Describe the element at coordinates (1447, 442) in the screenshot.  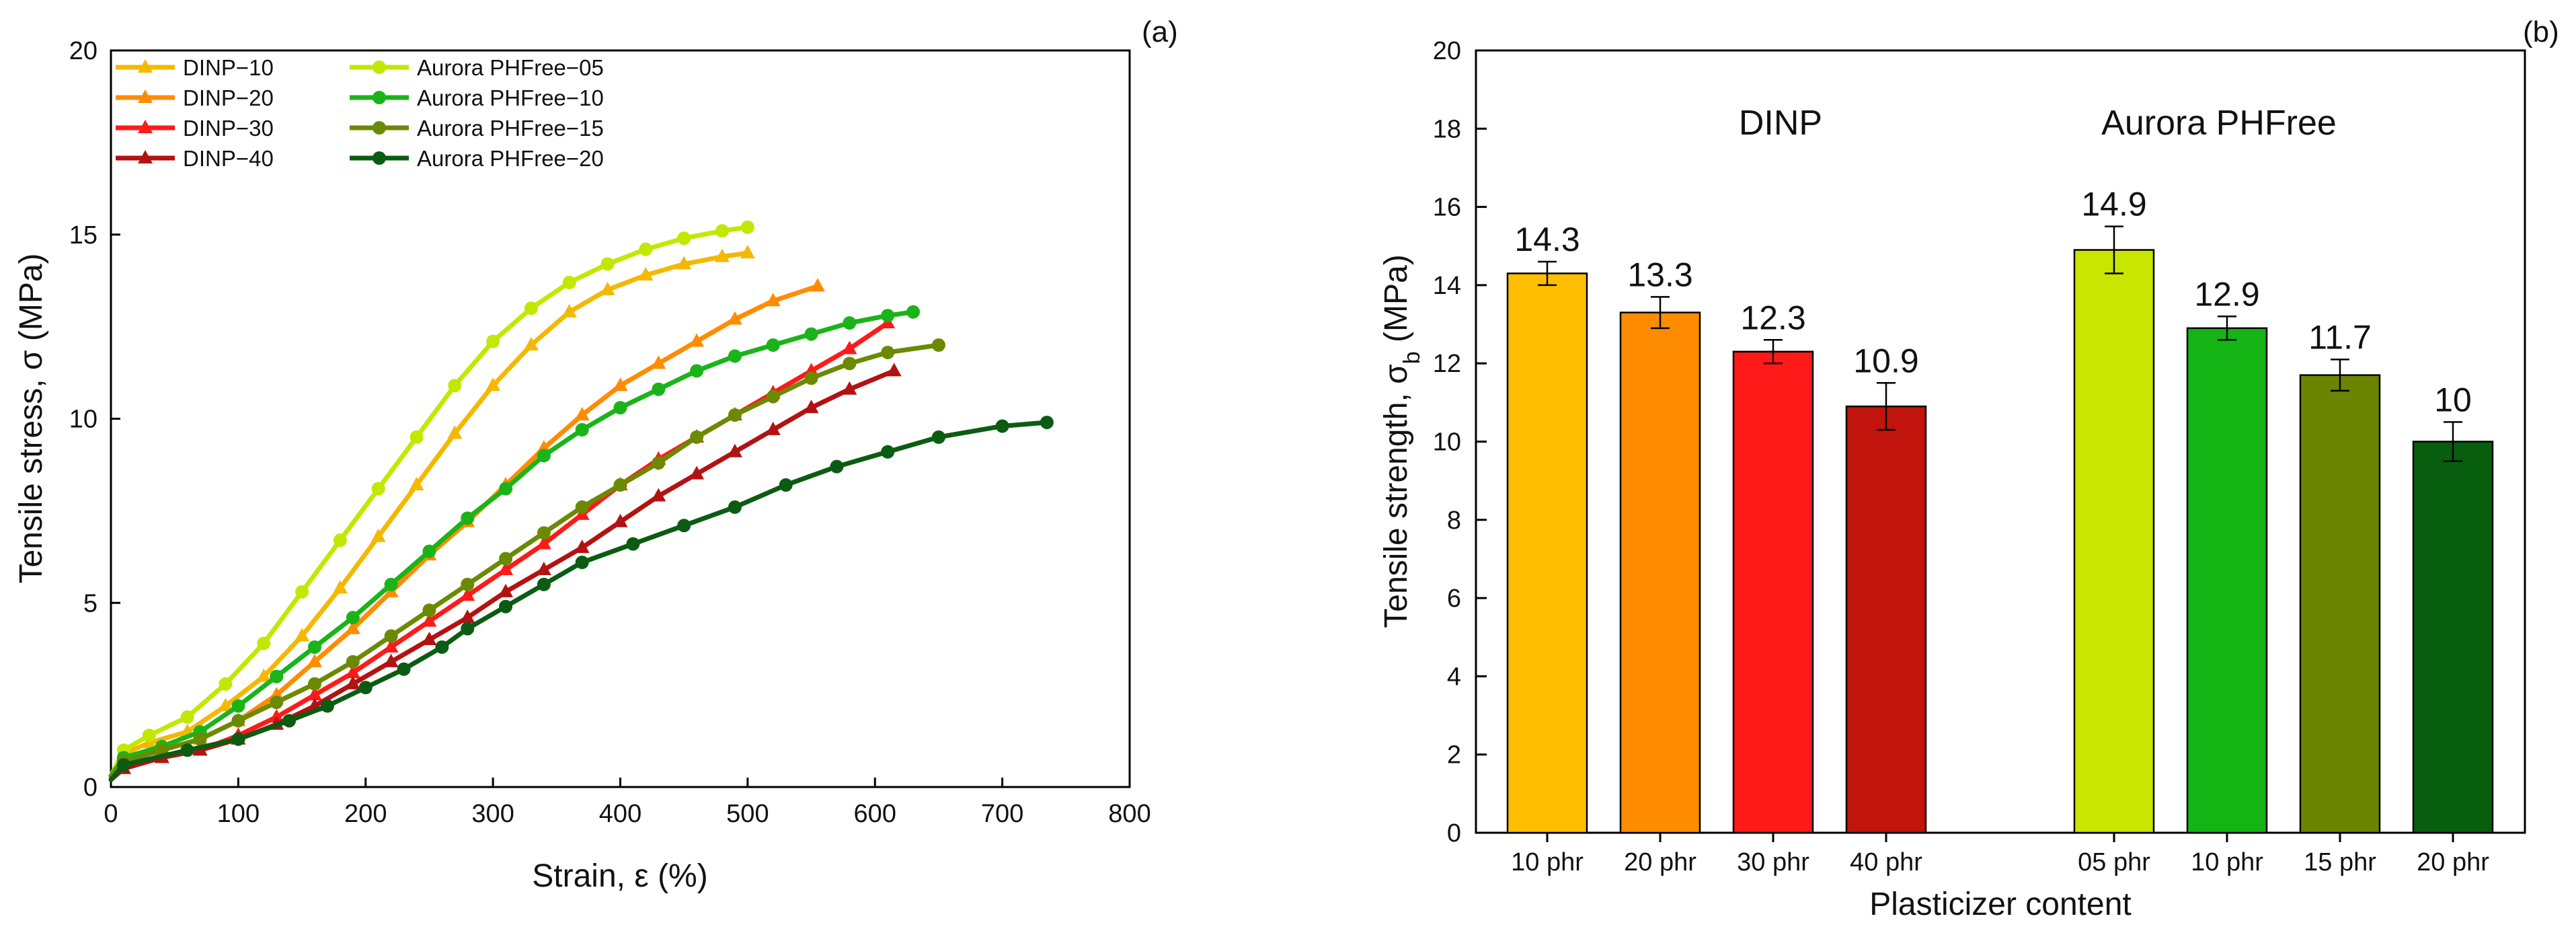
I see `panel-b-y-tick-label: 10` at that location.